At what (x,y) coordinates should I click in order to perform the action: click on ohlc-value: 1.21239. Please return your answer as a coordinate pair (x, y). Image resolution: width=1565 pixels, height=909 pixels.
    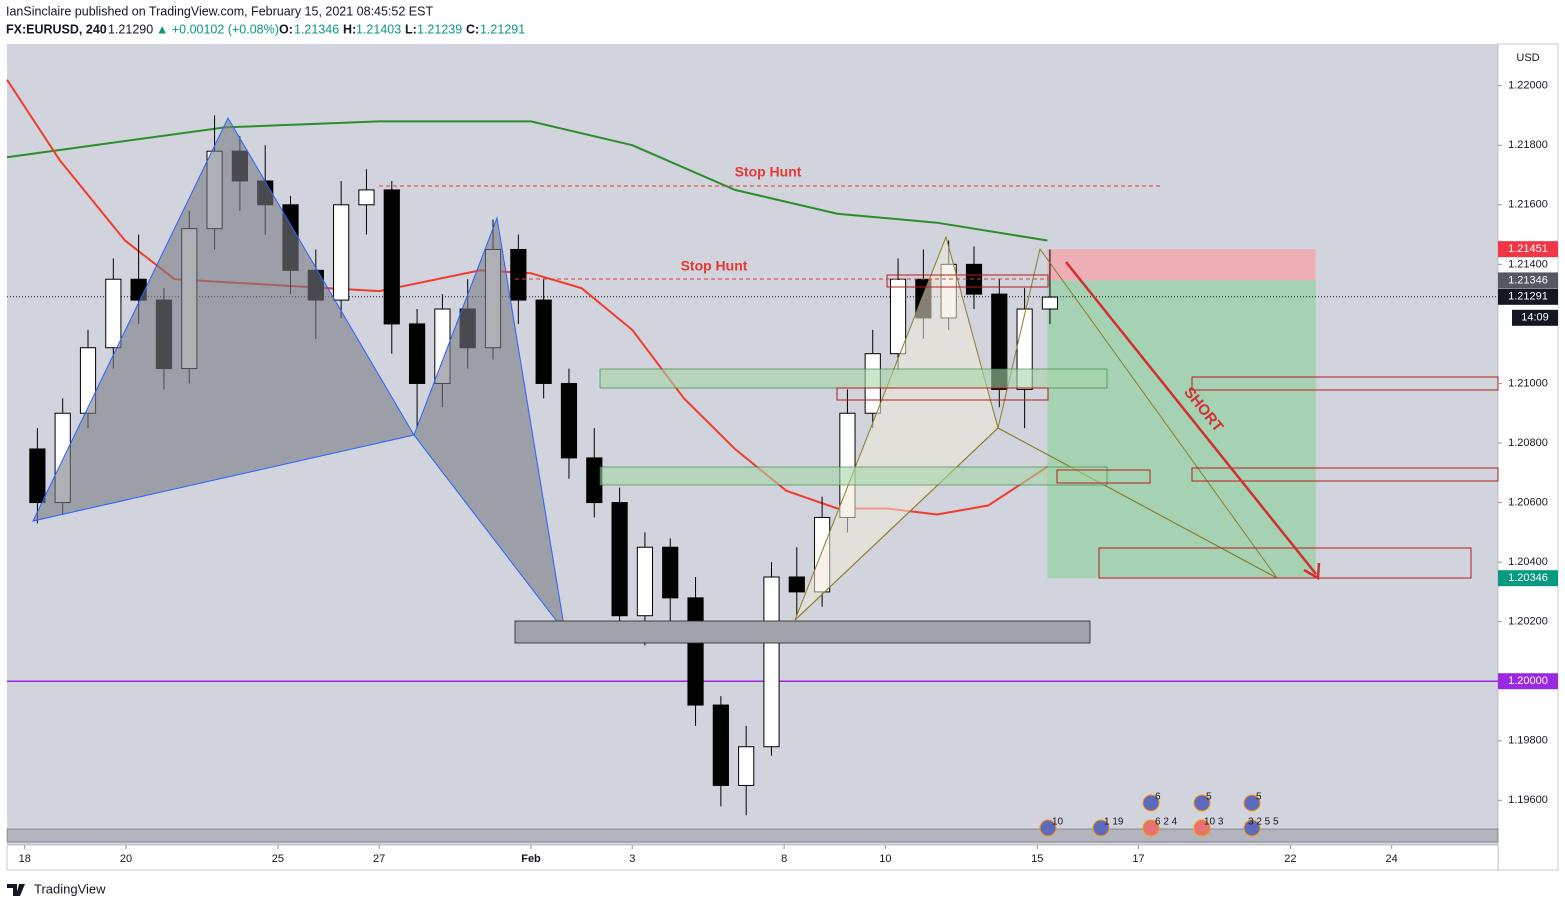
    Looking at the image, I should click on (439, 29).